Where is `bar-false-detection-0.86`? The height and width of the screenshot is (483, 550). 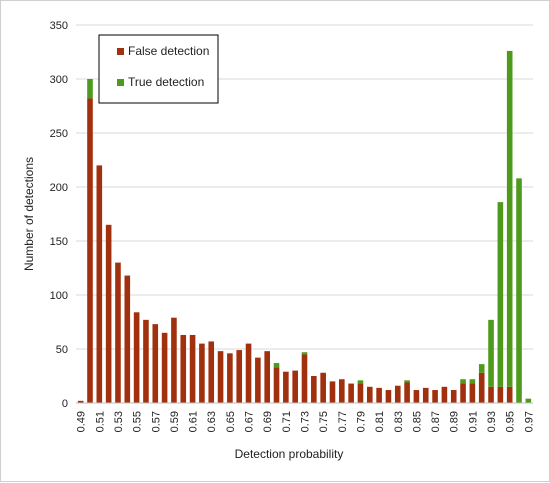
bar-false-detection-0.86 is located at coordinates (425, 395).